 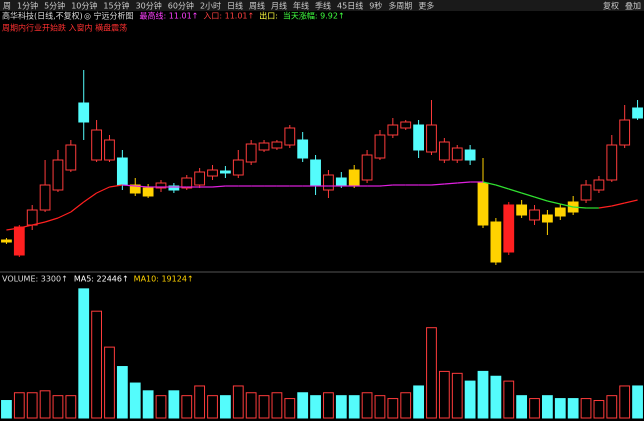 I want to click on toolbar-tab: 季线, so click(x=323, y=6).